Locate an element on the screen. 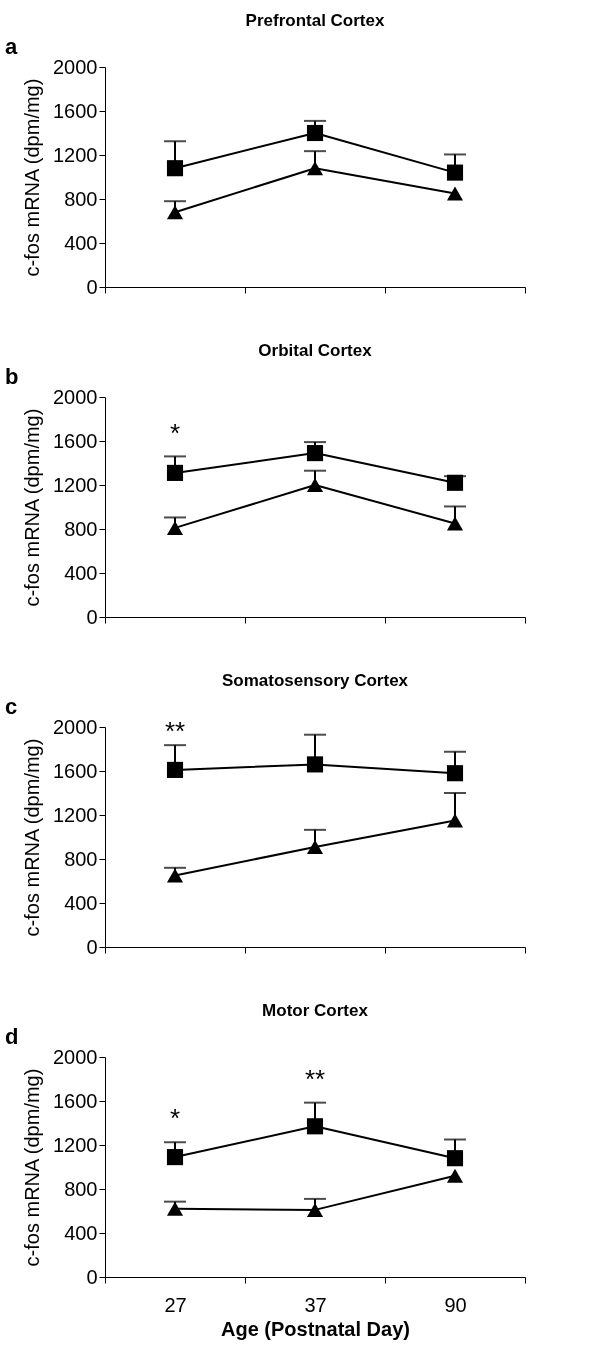 The image size is (592, 1358). text: d is located at coordinates (12, 1036).